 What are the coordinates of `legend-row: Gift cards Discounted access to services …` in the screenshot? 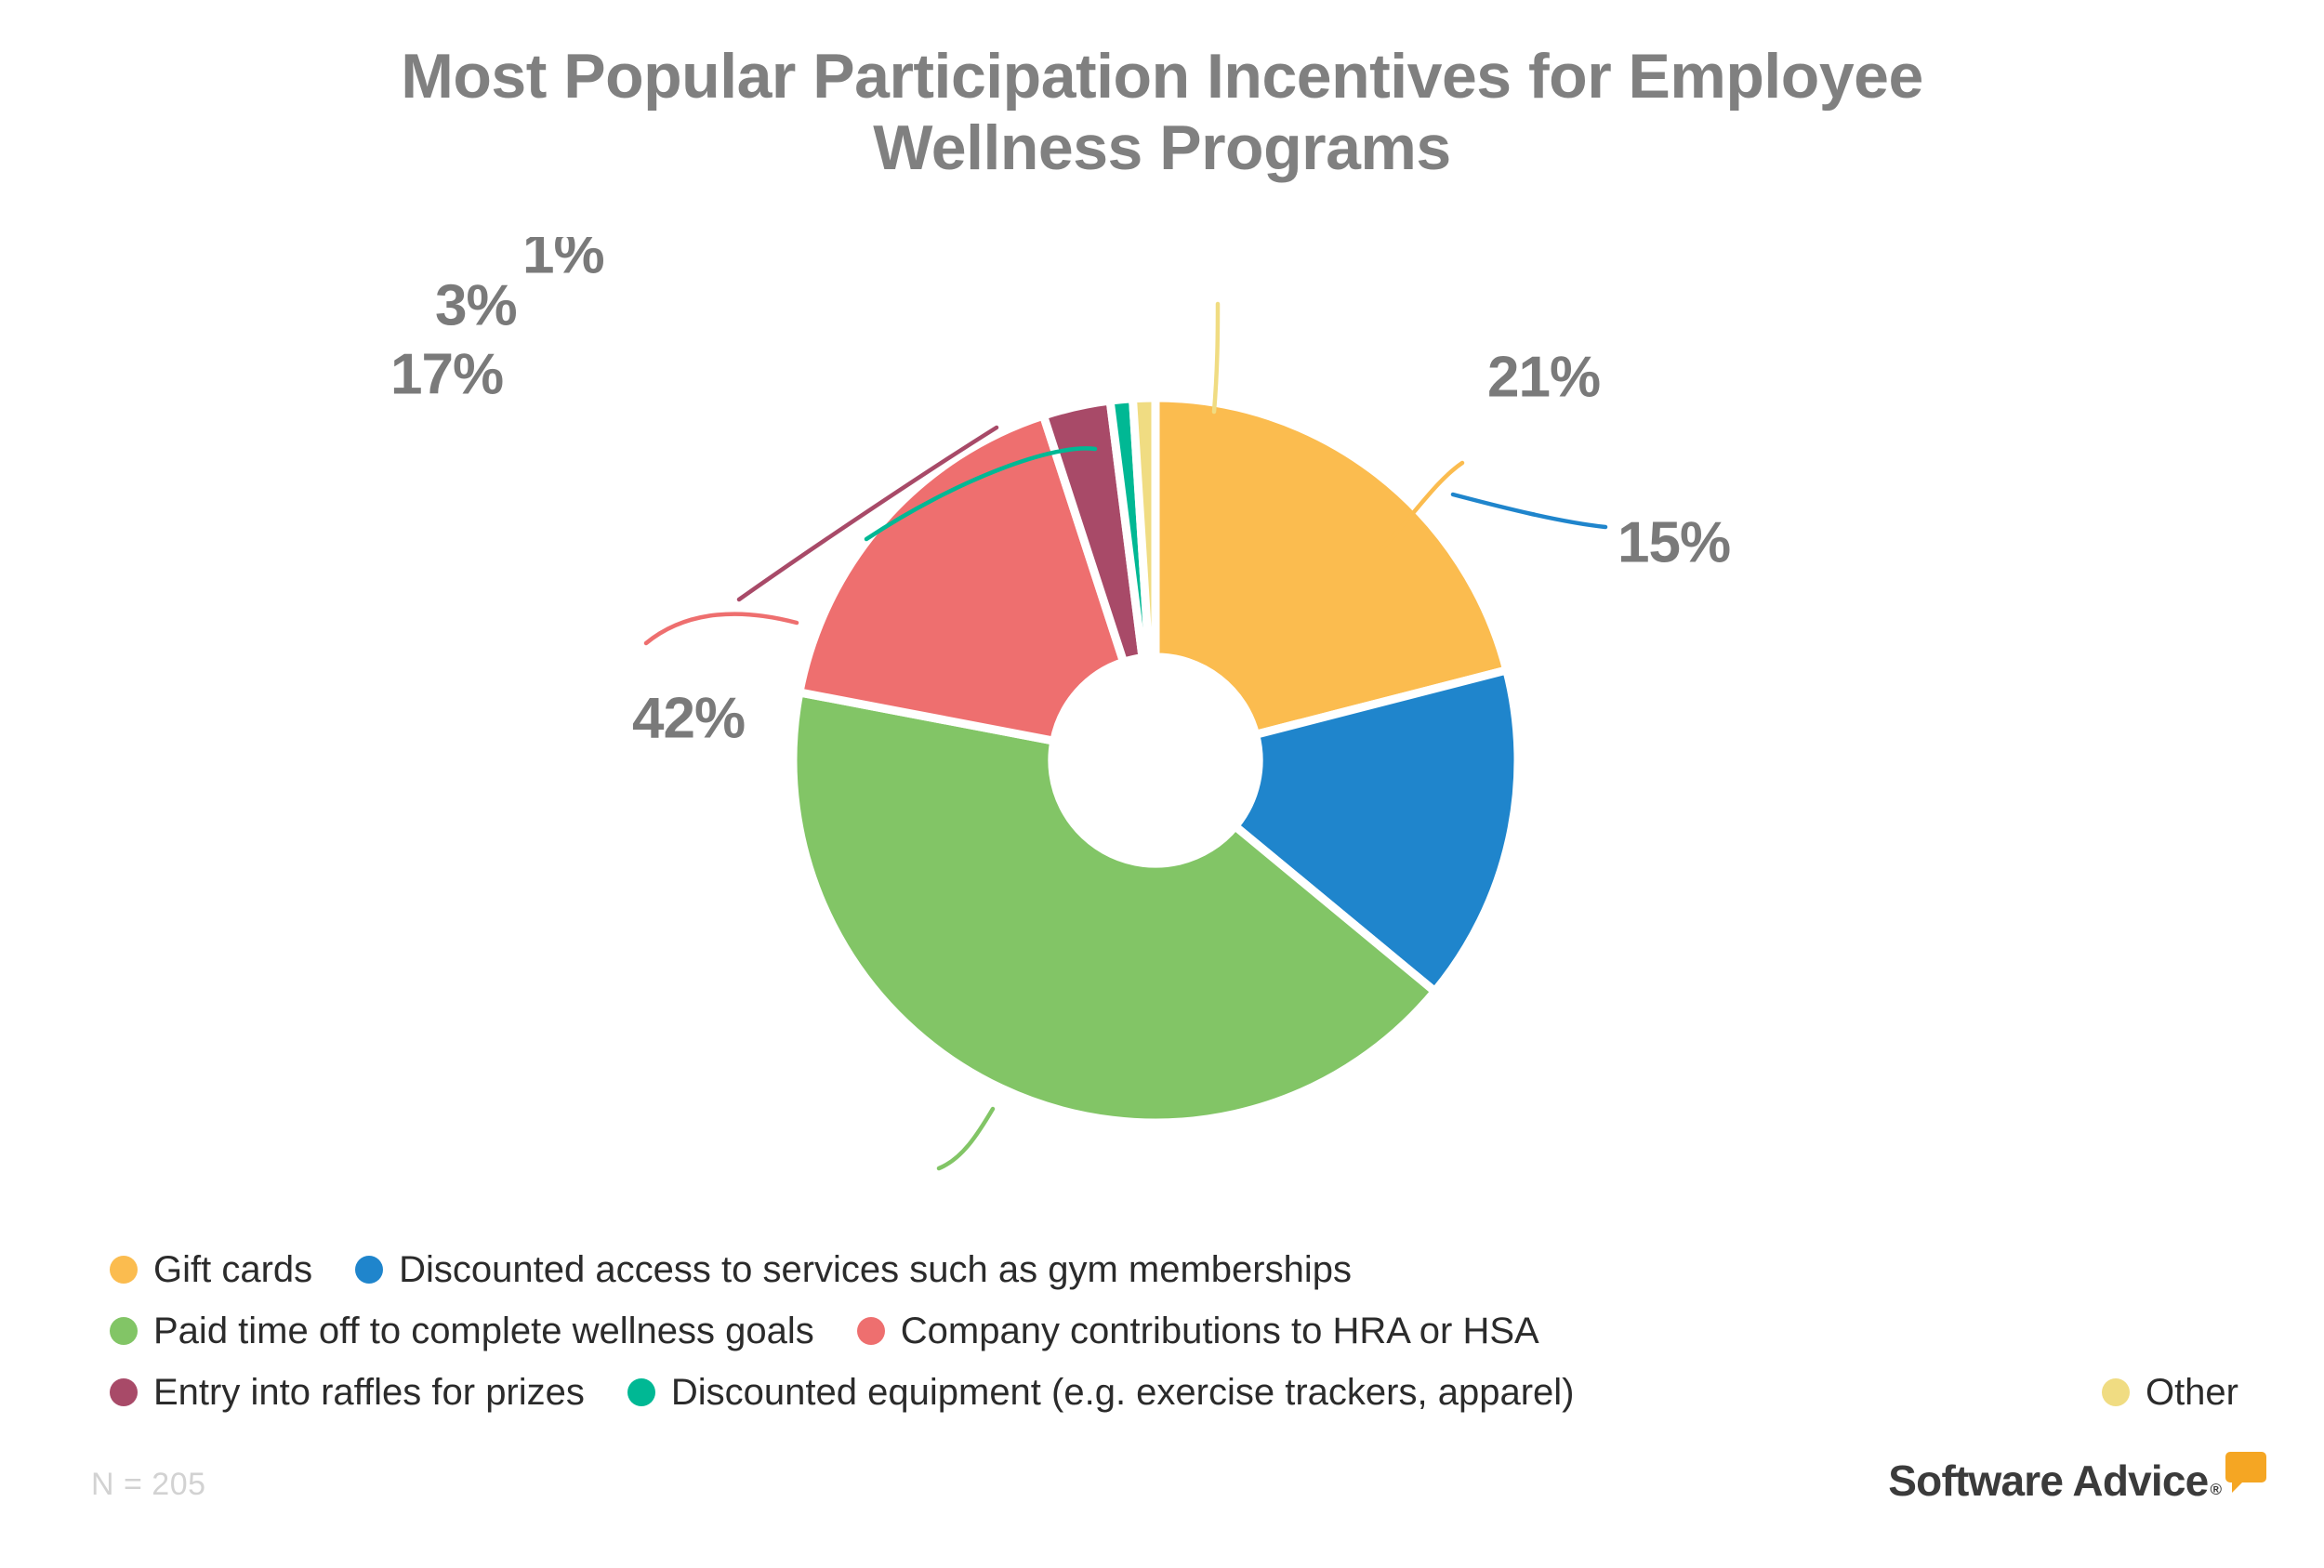 It's located at (1174, 1269).